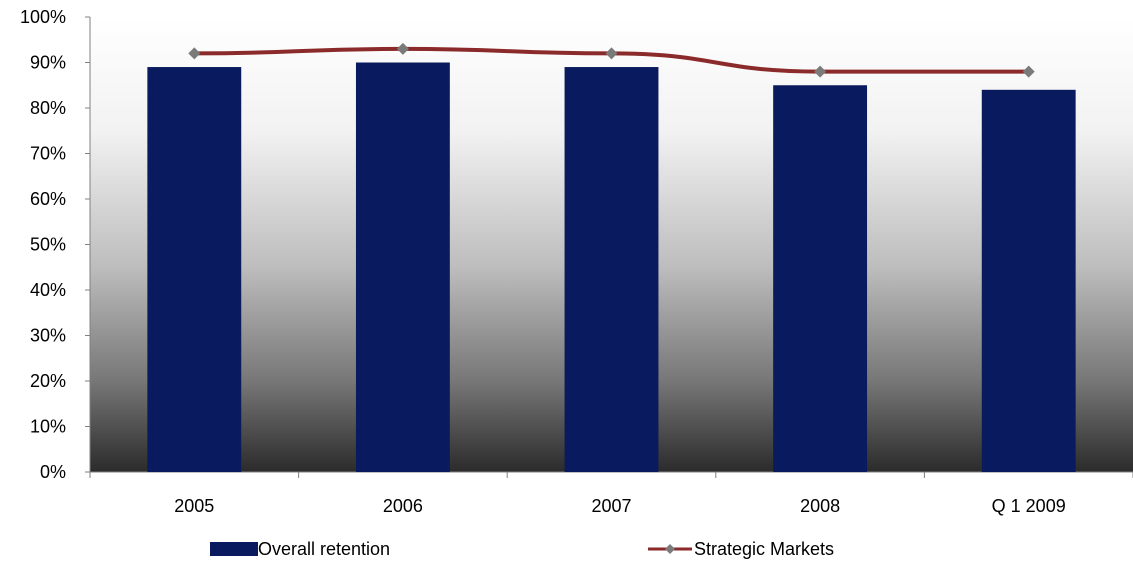 The image size is (1133, 571). What do you see at coordinates (48, 245) in the screenshot?
I see `y-tick-label: 50%` at bounding box center [48, 245].